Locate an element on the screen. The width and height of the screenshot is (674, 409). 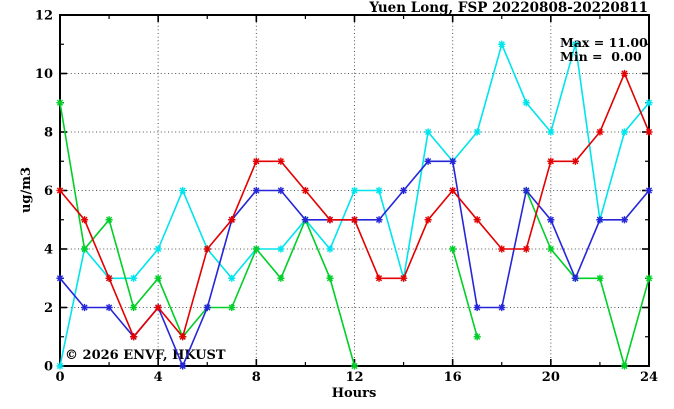
y-tick-label-4: 4 is located at coordinates (48, 250).